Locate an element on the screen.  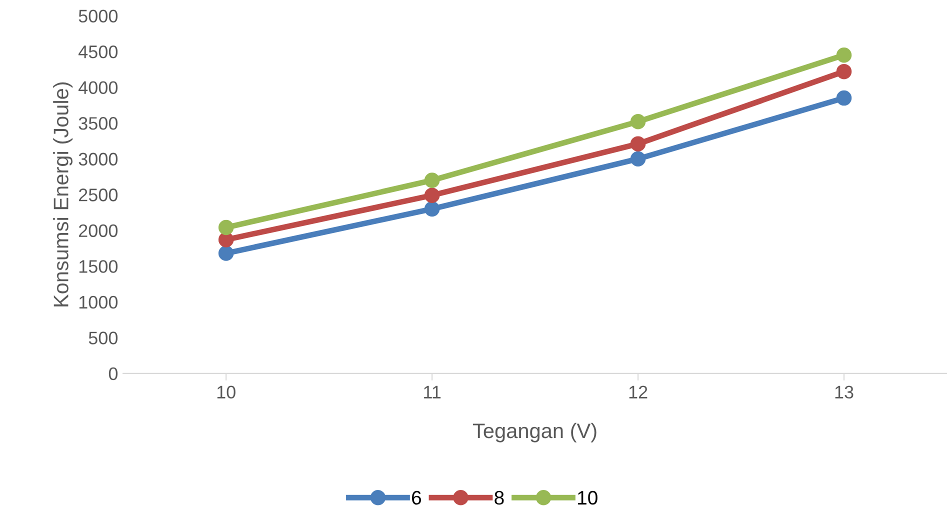
y-tick-label: 0 is located at coordinates (113, 373).